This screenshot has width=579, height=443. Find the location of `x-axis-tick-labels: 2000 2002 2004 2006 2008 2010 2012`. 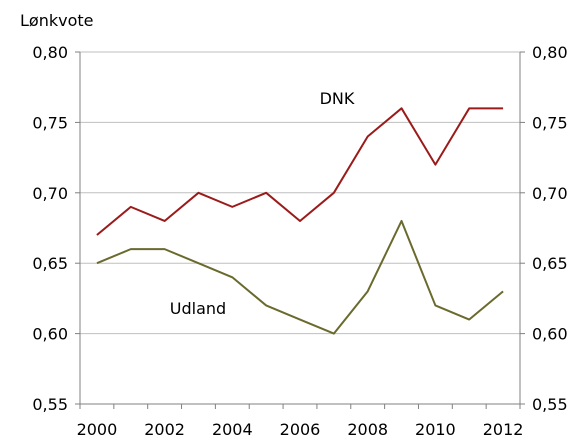

x-axis-tick-labels: 2000 2002 2004 2006 2008 2010 2012 is located at coordinates (300, 429).